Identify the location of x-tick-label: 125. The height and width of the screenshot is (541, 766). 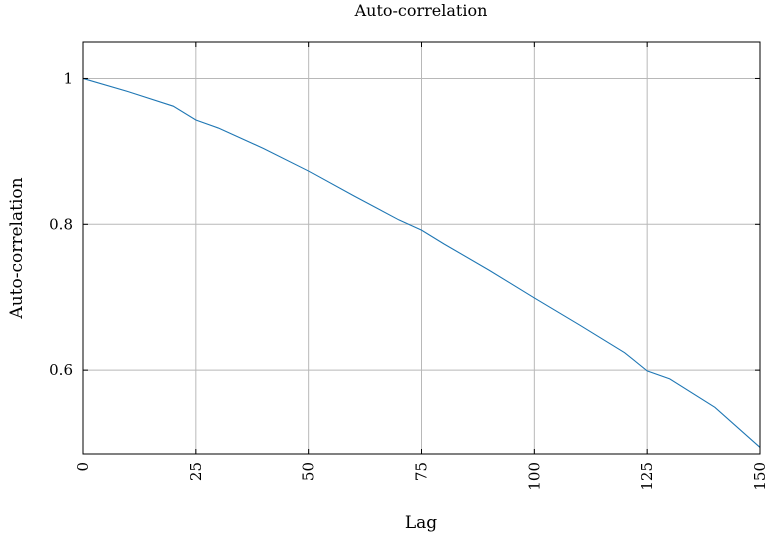
(647, 476).